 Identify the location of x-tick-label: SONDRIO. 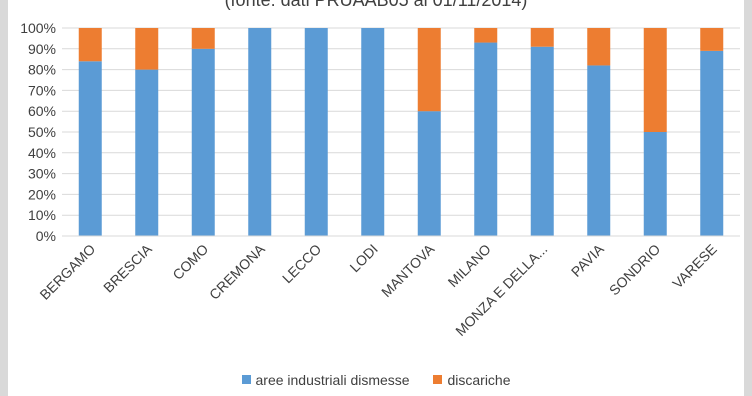
(635, 270).